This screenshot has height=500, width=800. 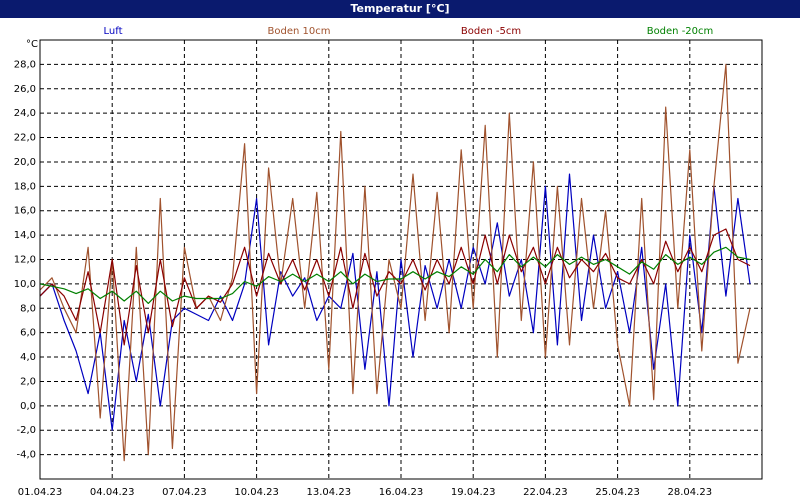 What do you see at coordinates (25, 64) in the screenshot?
I see `y-tick-label: 28,0` at bounding box center [25, 64].